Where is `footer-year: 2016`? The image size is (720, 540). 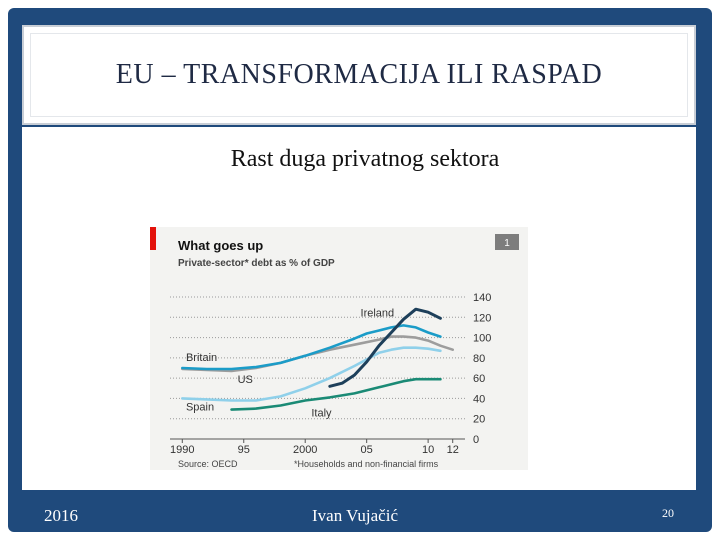 footer-year: 2016 is located at coordinates (61, 515).